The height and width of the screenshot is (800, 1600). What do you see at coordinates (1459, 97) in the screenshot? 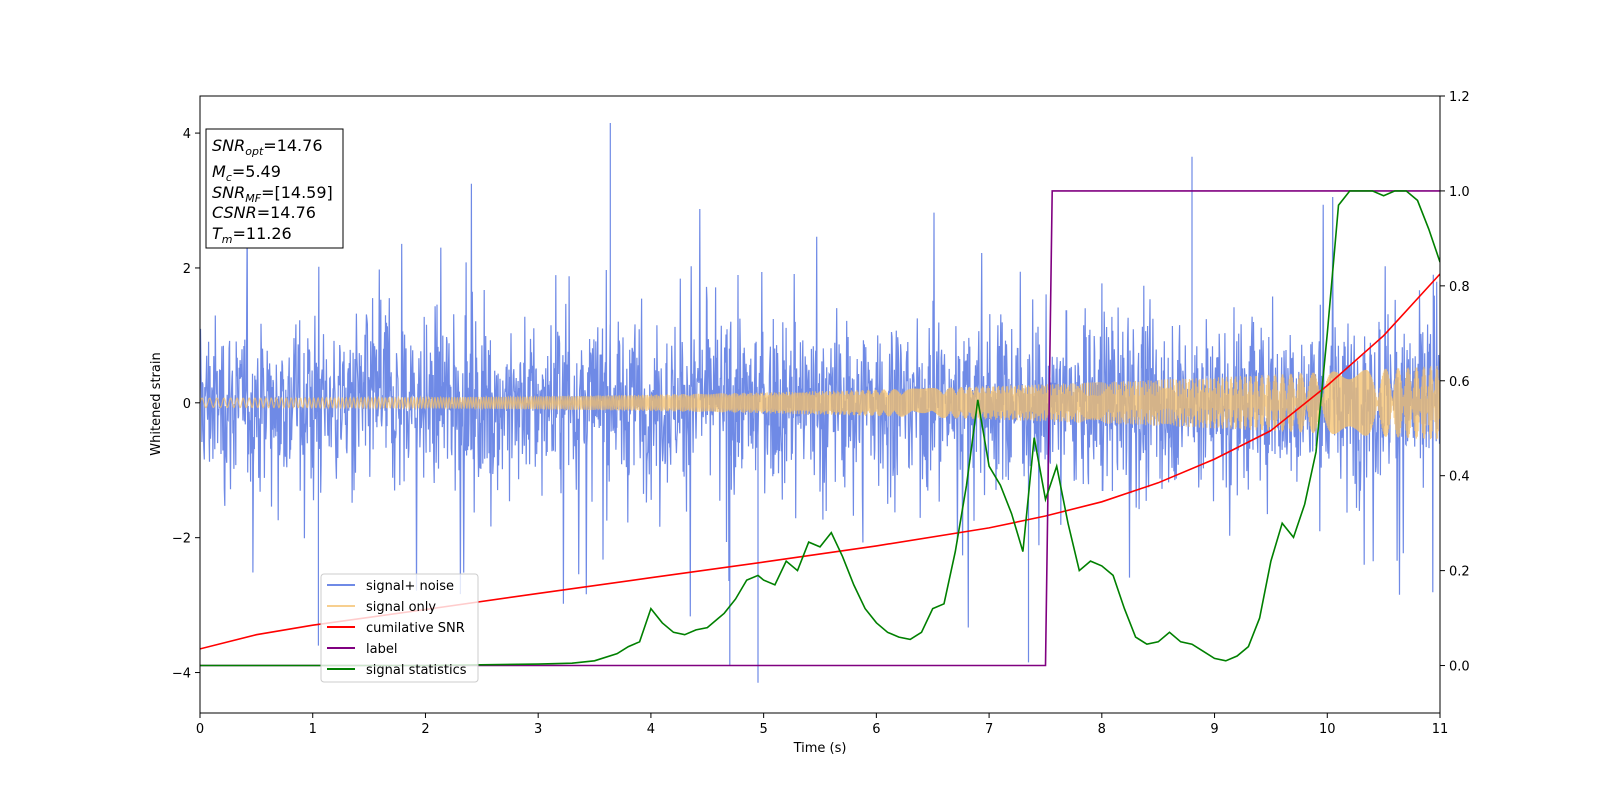
I see `y-tick-label-right: 1.2` at bounding box center [1459, 97].